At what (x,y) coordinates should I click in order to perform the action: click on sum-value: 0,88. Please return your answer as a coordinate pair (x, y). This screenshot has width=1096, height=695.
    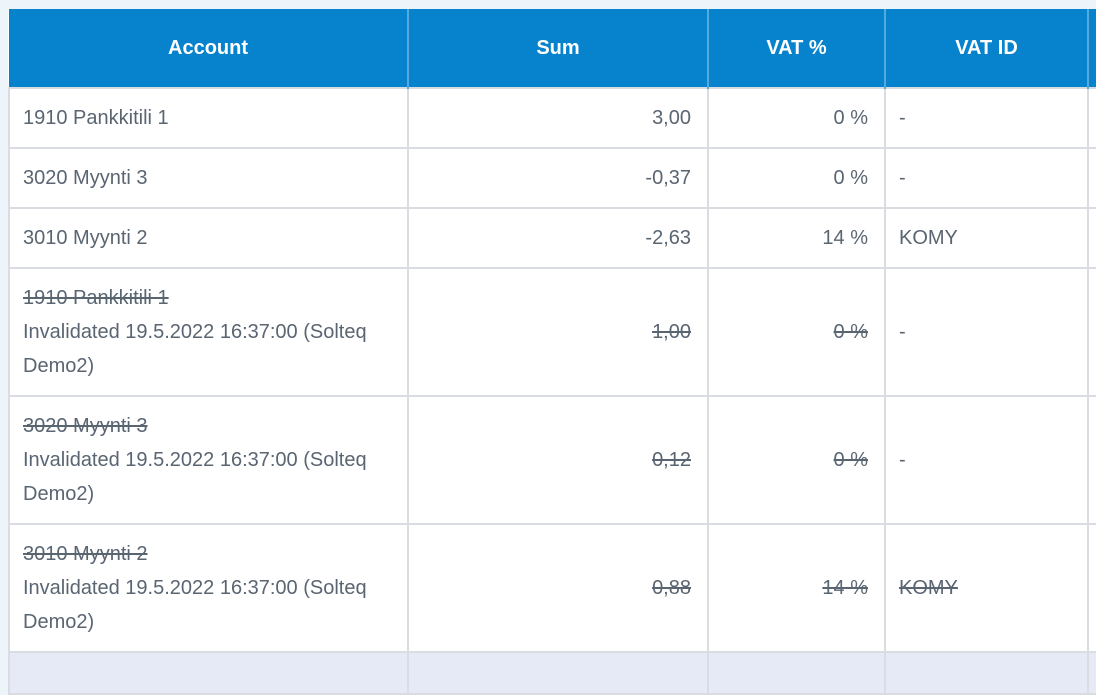
    Looking at the image, I should click on (671, 588).